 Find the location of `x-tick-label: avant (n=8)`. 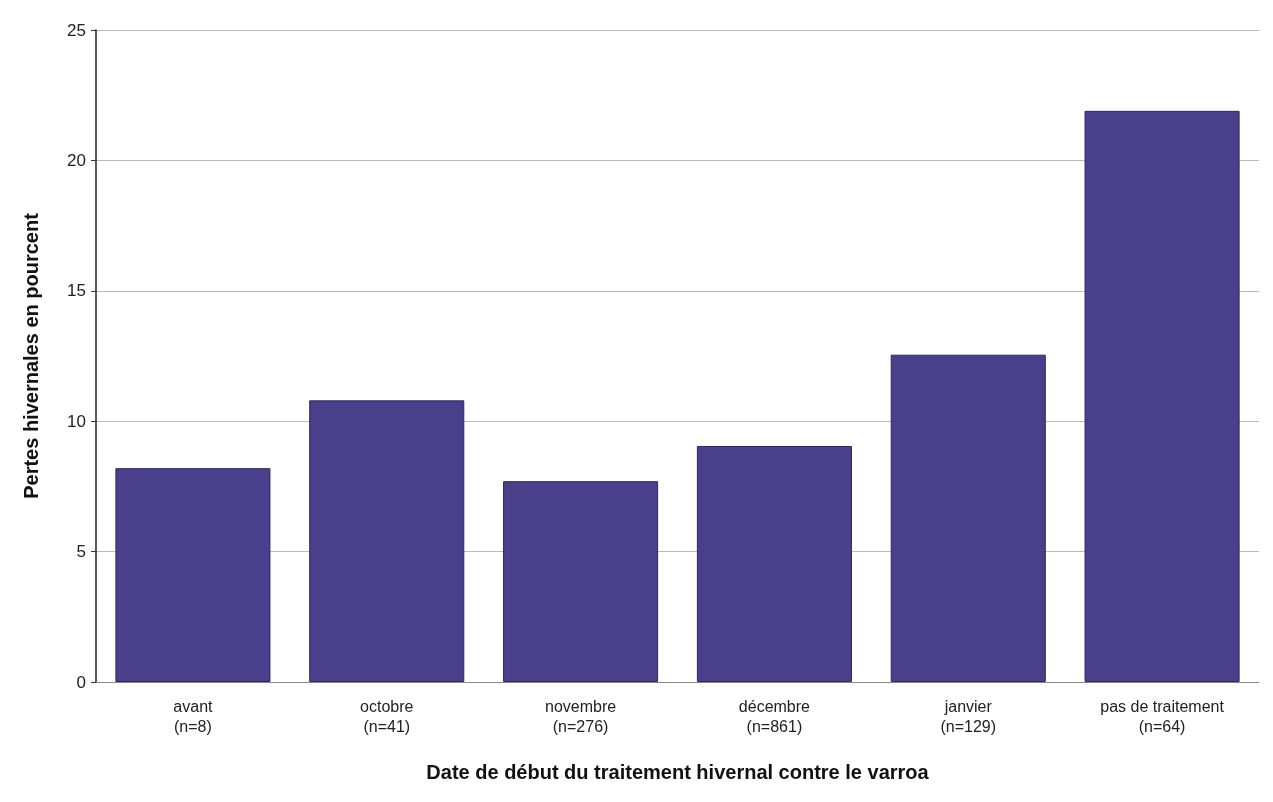

x-tick-label: avant (n=8) is located at coordinates (193, 716).